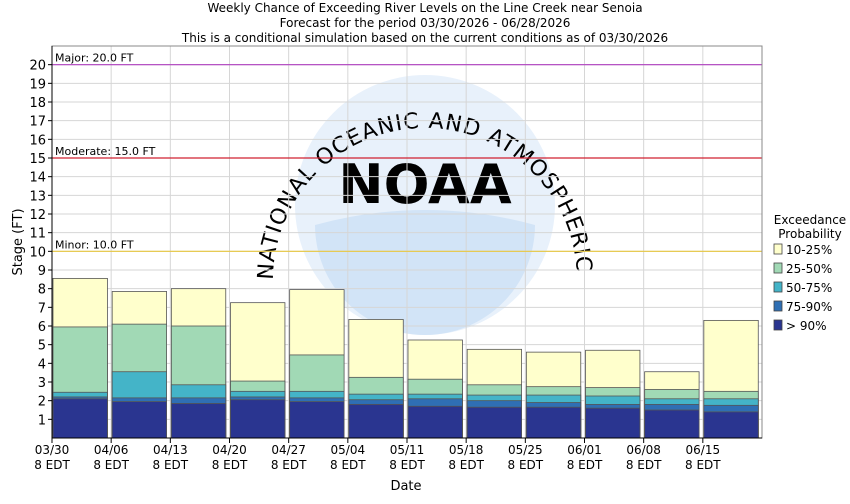 The height and width of the screenshot is (504, 850). Describe the element at coordinates (94, 58) in the screenshot. I see `flood-level-label: Major: 20.0 FT` at that location.